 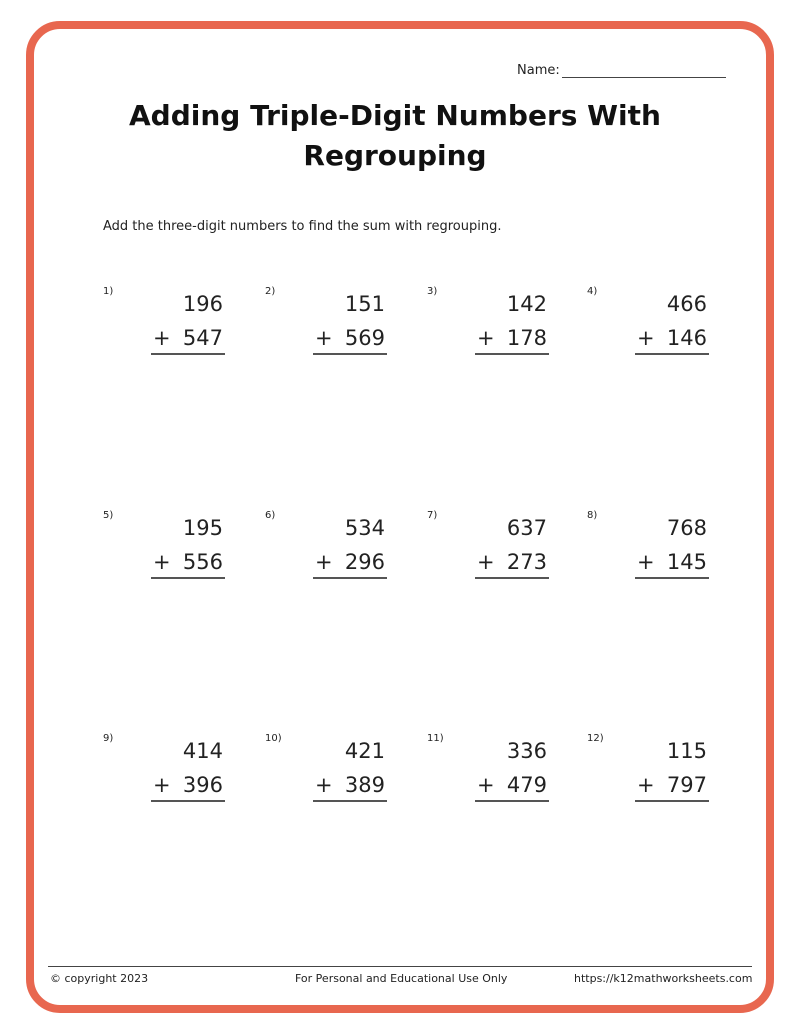 I want to click on problem: 2) 151 +569, so click(x=326, y=326).